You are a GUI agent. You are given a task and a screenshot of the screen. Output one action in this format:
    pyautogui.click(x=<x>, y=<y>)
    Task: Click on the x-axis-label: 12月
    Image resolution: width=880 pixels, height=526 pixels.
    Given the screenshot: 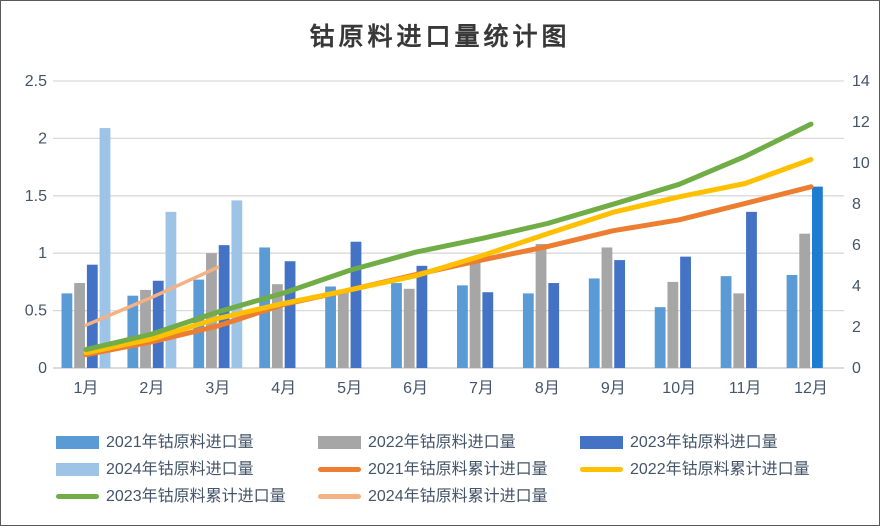 What is the action you would take?
    pyautogui.click(x=811, y=388)
    